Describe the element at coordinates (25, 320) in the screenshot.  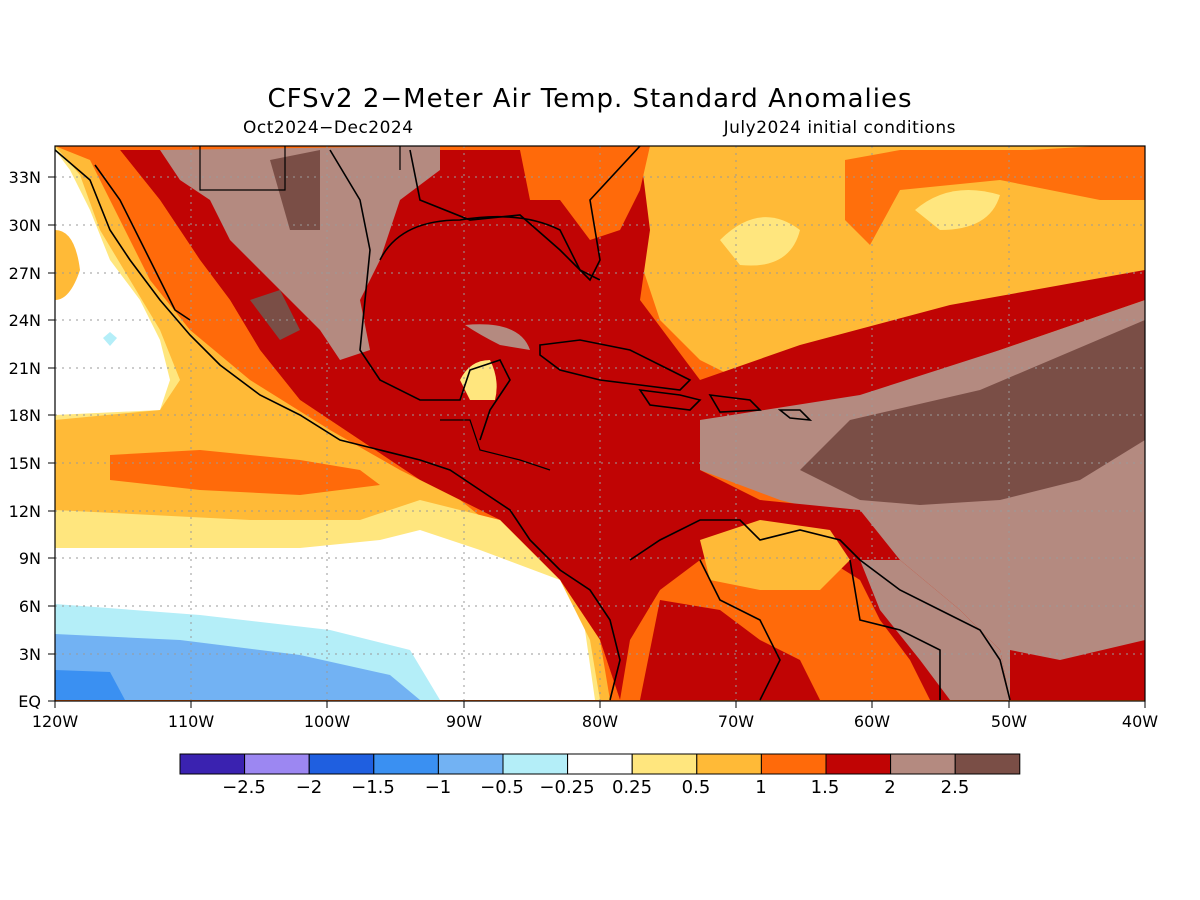
I see `lat-label: 24N` at that location.